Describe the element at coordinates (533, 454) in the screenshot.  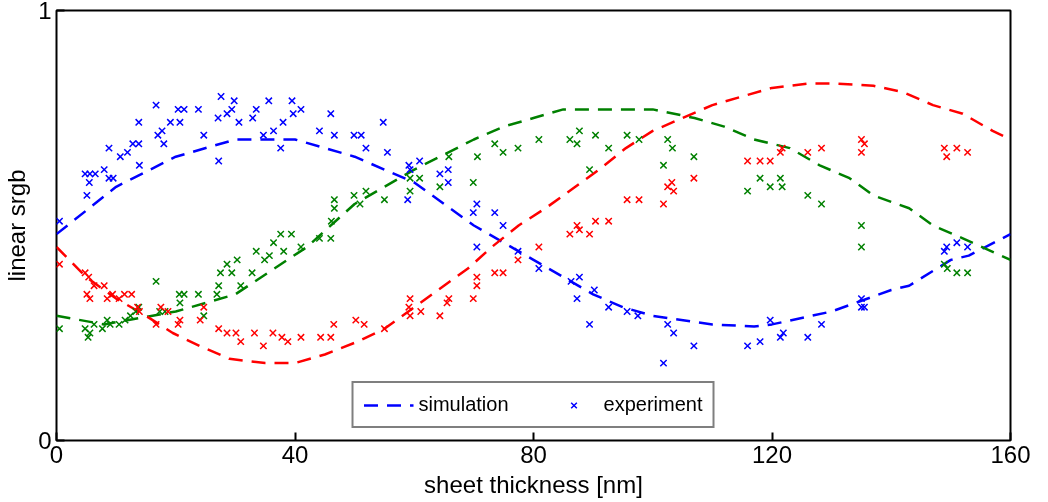
I see `x-tick-label: 80` at that location.